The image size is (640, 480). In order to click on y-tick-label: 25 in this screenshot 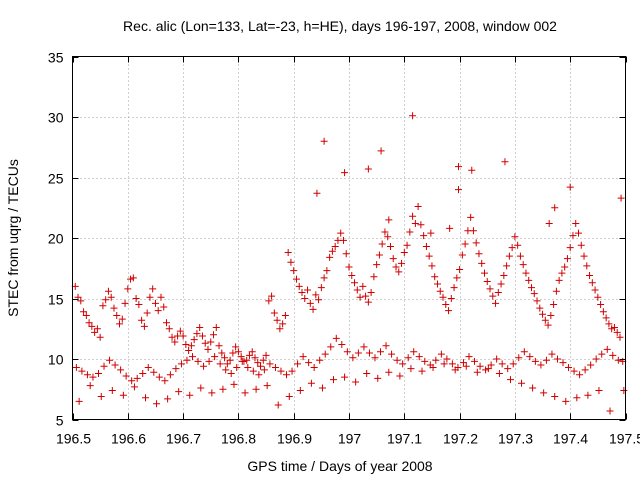, I will do `click(56, 179)`.